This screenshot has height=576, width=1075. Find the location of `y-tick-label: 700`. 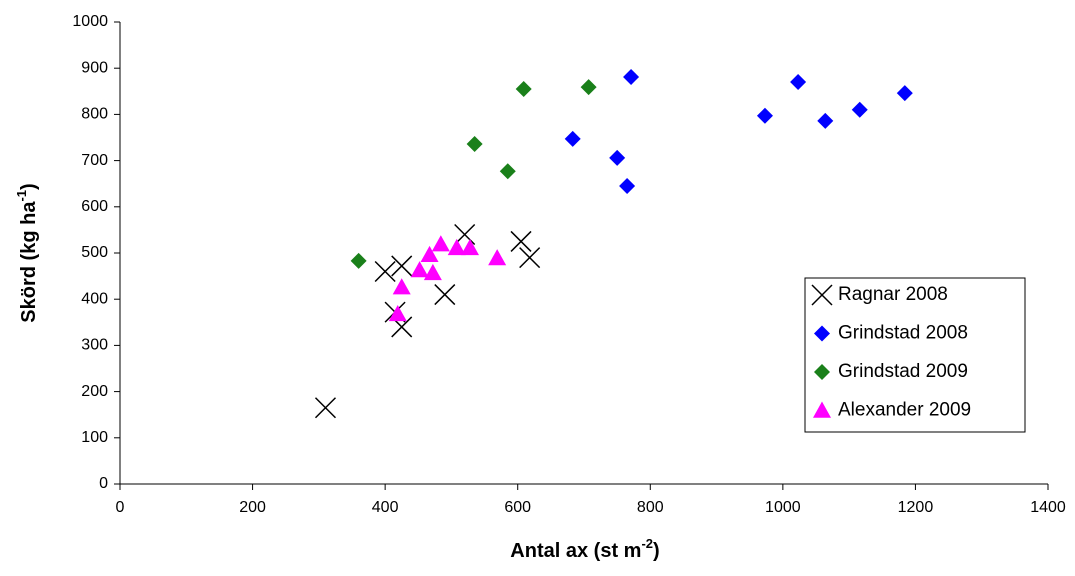

y-tick-label: 700 is located at coordinates (94, 160).